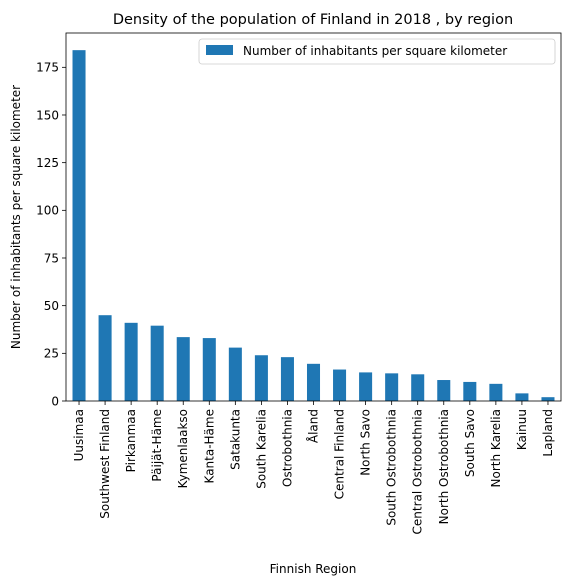 The image size is (571, 586). Describe the element at coordinates (219, 50) in the screenshot. I see `legend-swatch` at that location.